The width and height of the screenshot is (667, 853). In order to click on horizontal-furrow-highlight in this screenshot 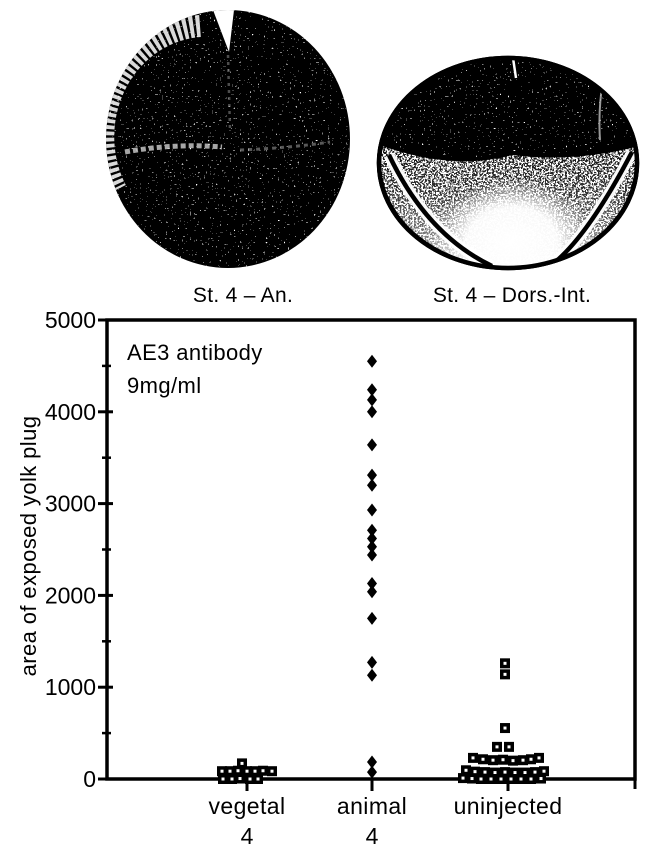, I will do `click(173, 149)`.